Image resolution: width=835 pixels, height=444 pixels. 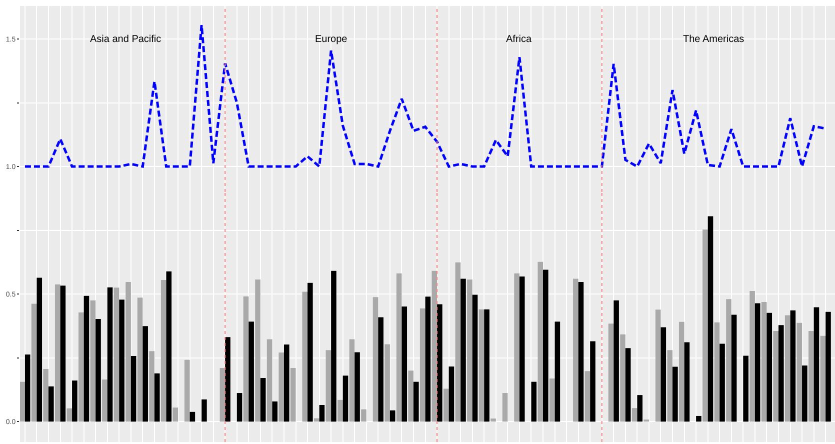 I want to click on annotation: Asia and Pacific, so click(x=126, y=39).